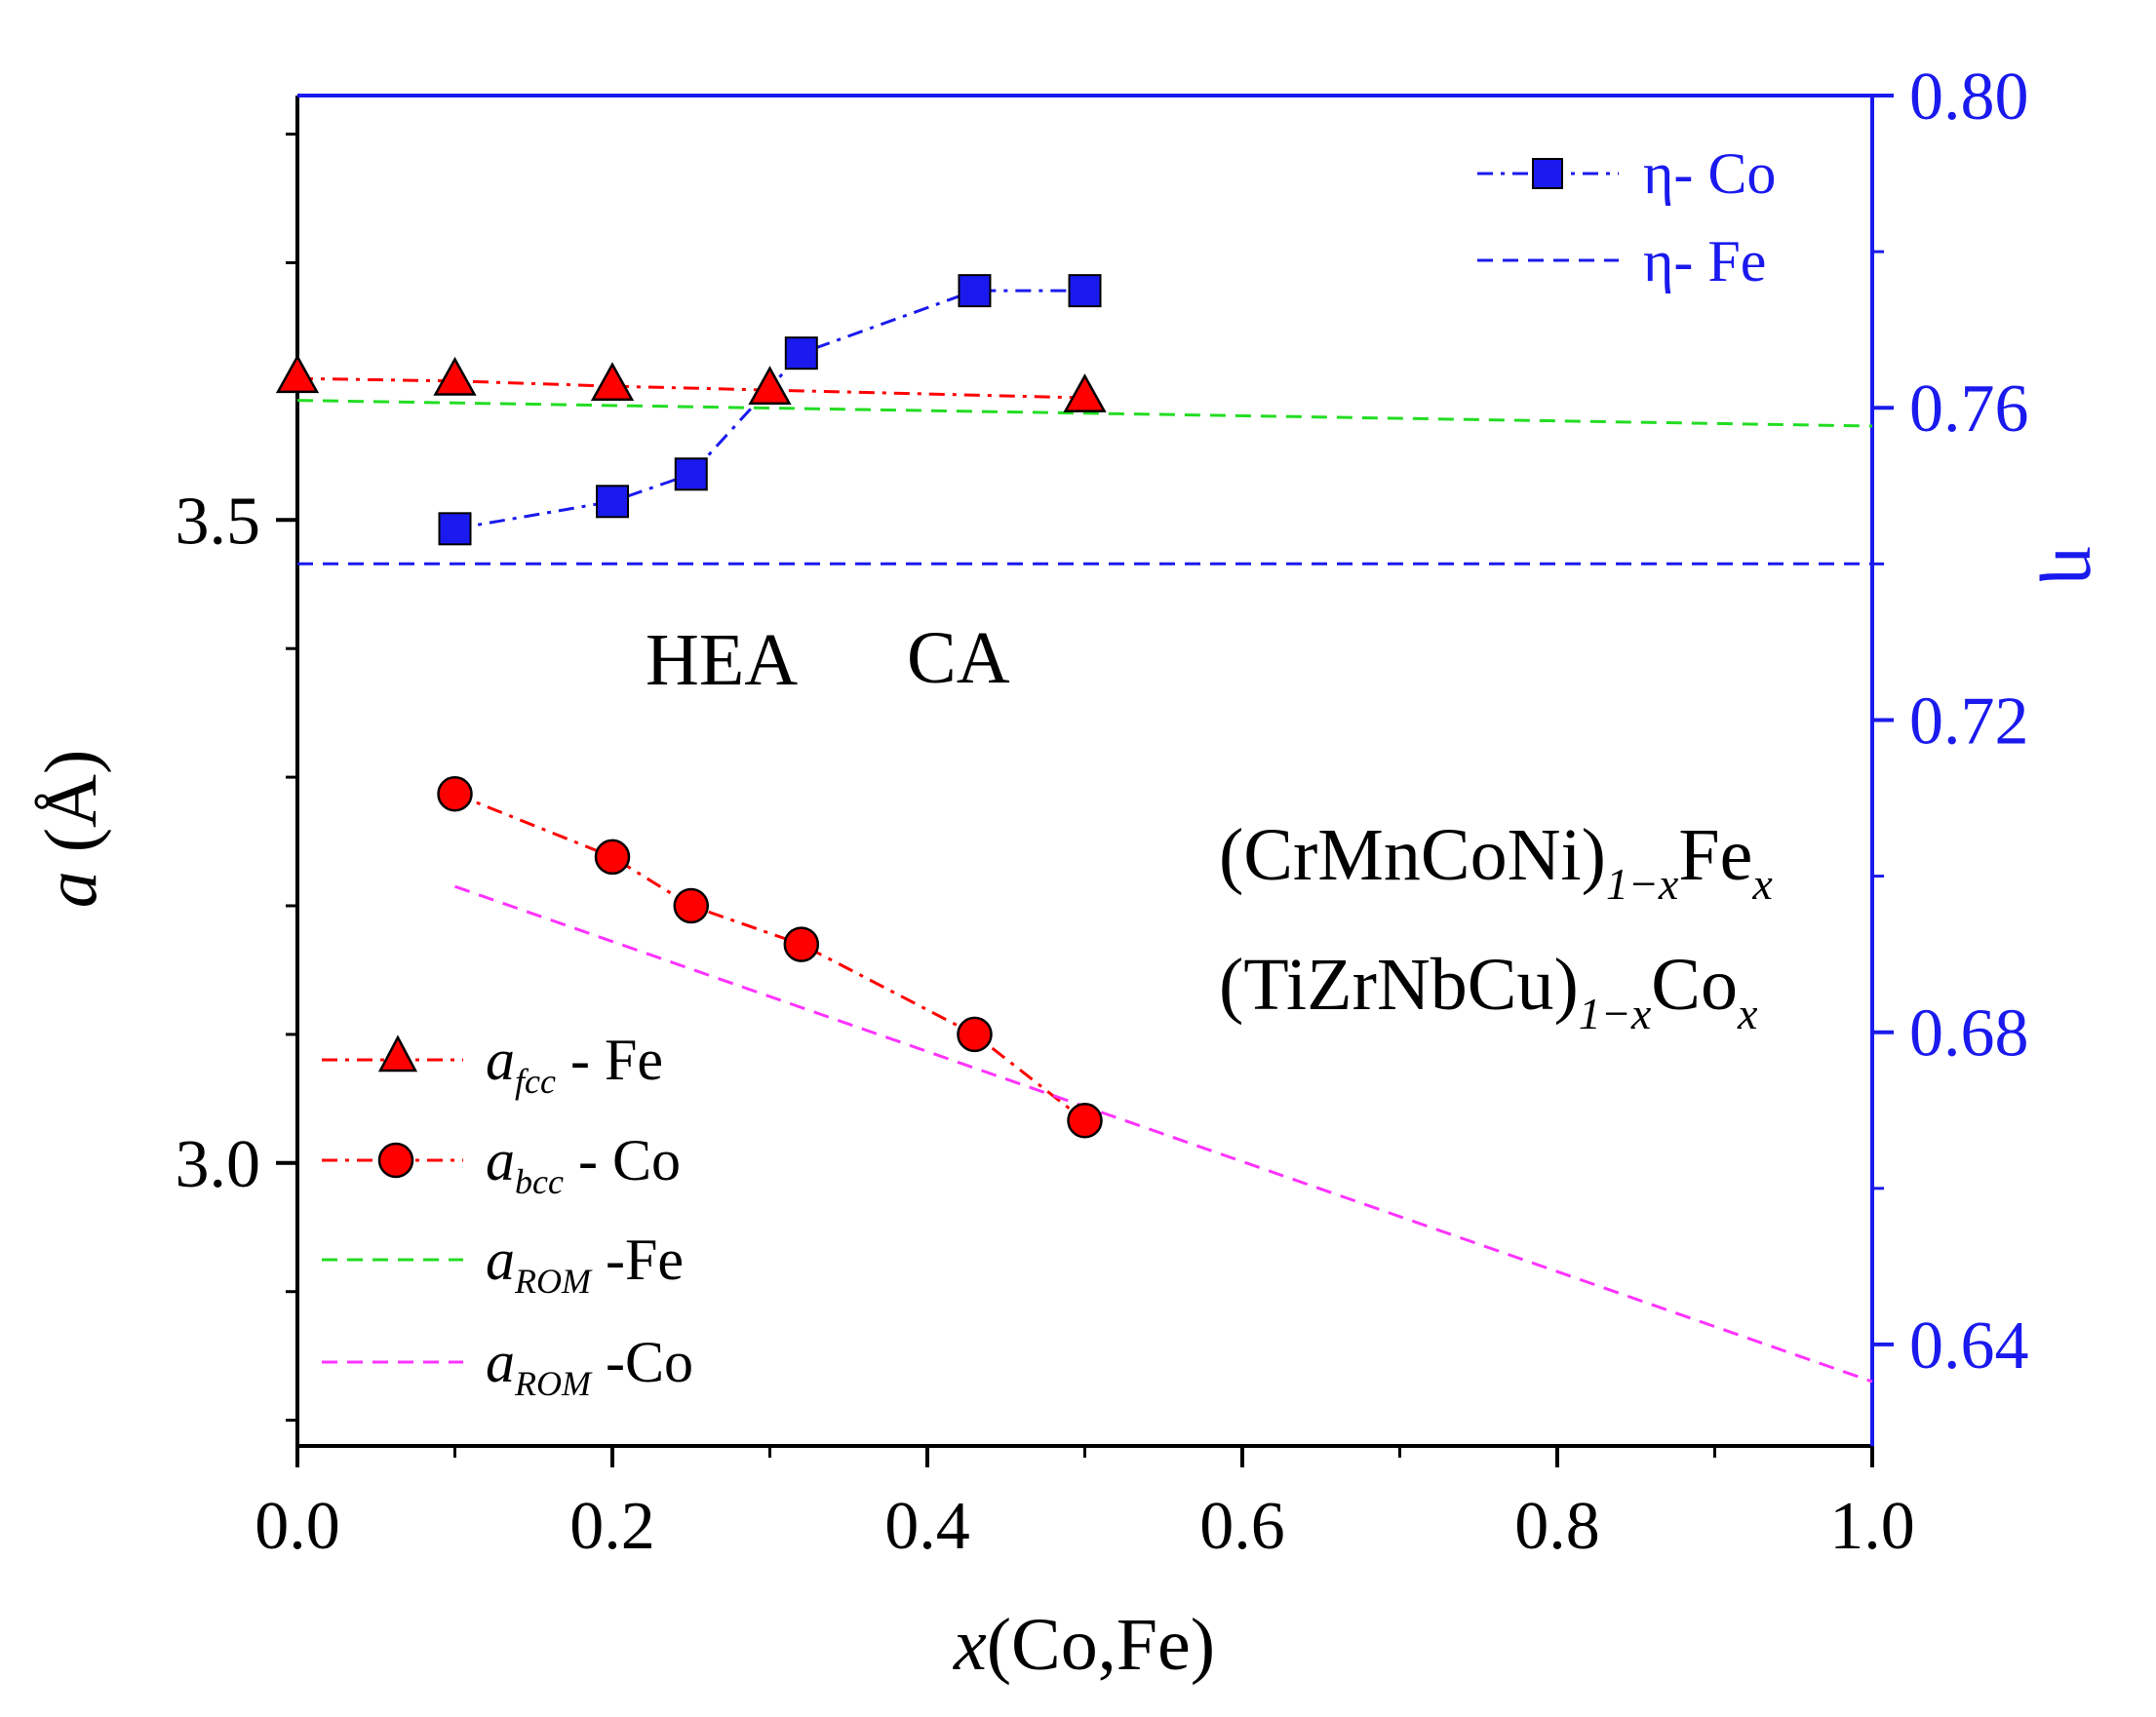  What do you see at coordinates (1709, 173) in the screenshot?
I see `legend-eta-co-label: η- Co` at bounding box center [1709, 173].